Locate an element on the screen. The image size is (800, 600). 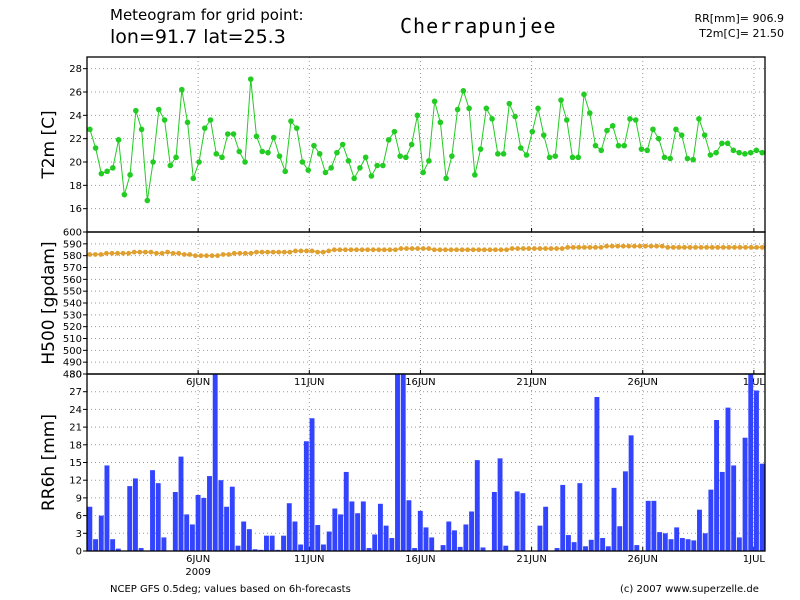
rr-xtick-label: 6JUN is located at coordinates (198, 559).